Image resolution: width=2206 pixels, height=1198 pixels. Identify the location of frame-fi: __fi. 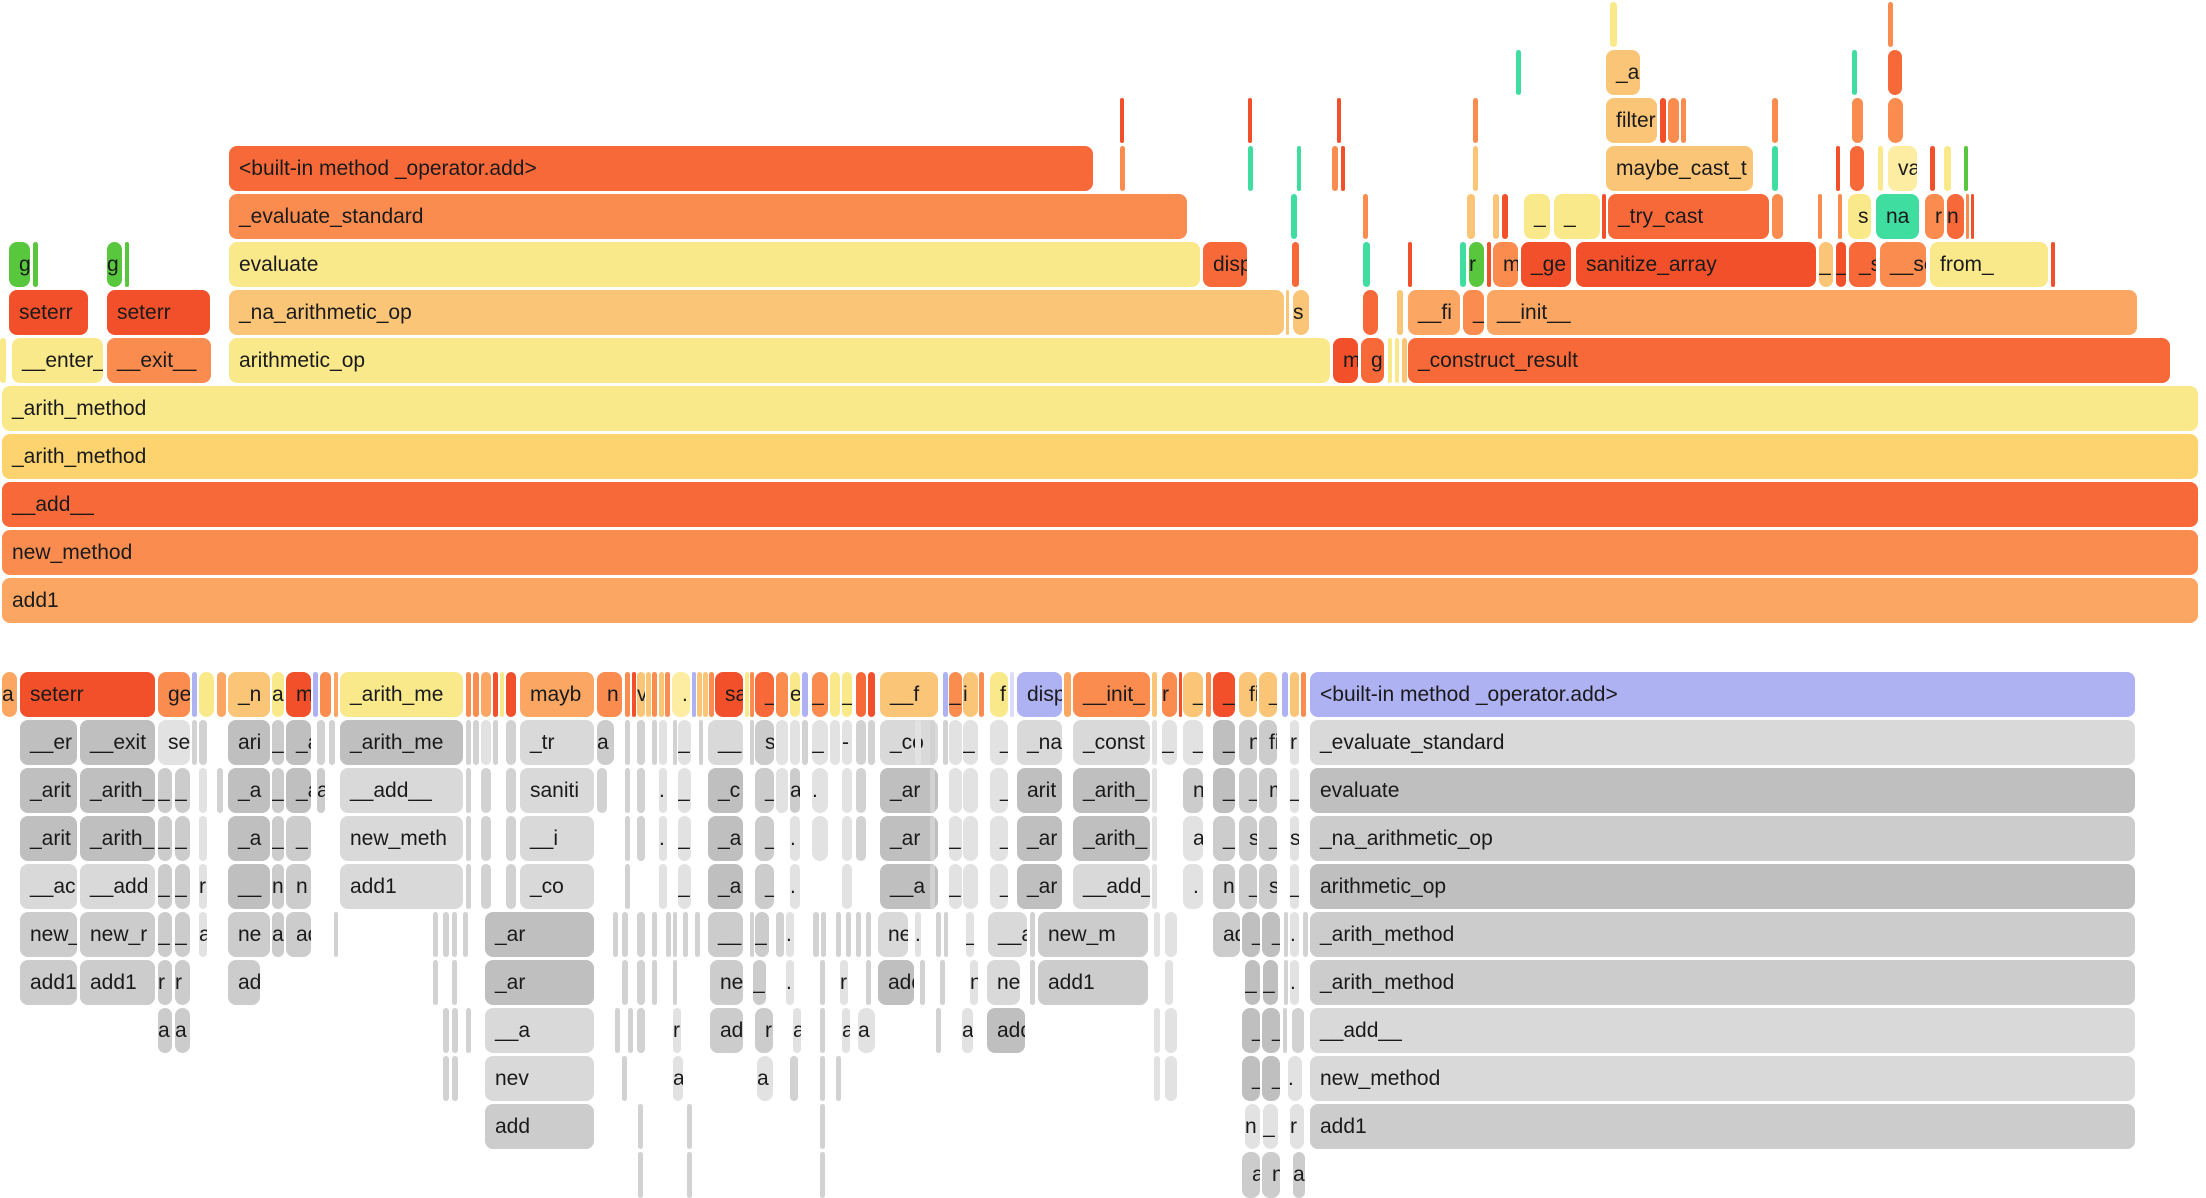
(1434, 312).